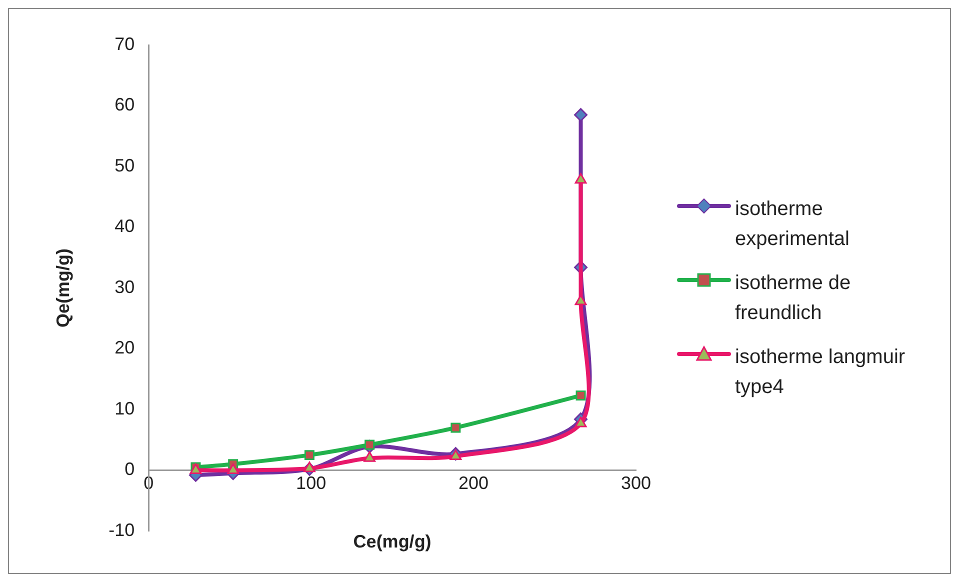  What do you see at coordinates (124, 104) in the screenshot?
I see `y-tick-label: 60` at bounding box center [124, 104].